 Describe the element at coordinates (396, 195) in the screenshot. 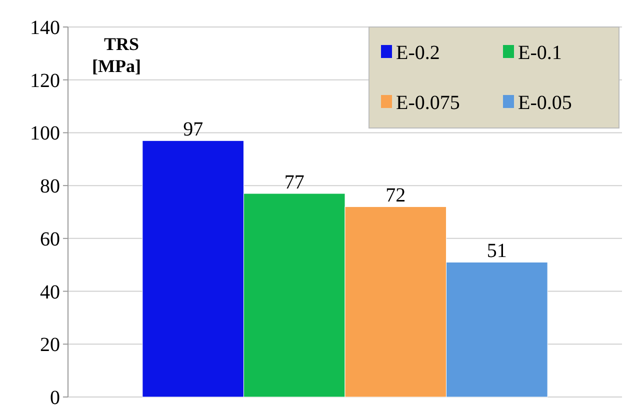

I see `data-label: 72` at that location.